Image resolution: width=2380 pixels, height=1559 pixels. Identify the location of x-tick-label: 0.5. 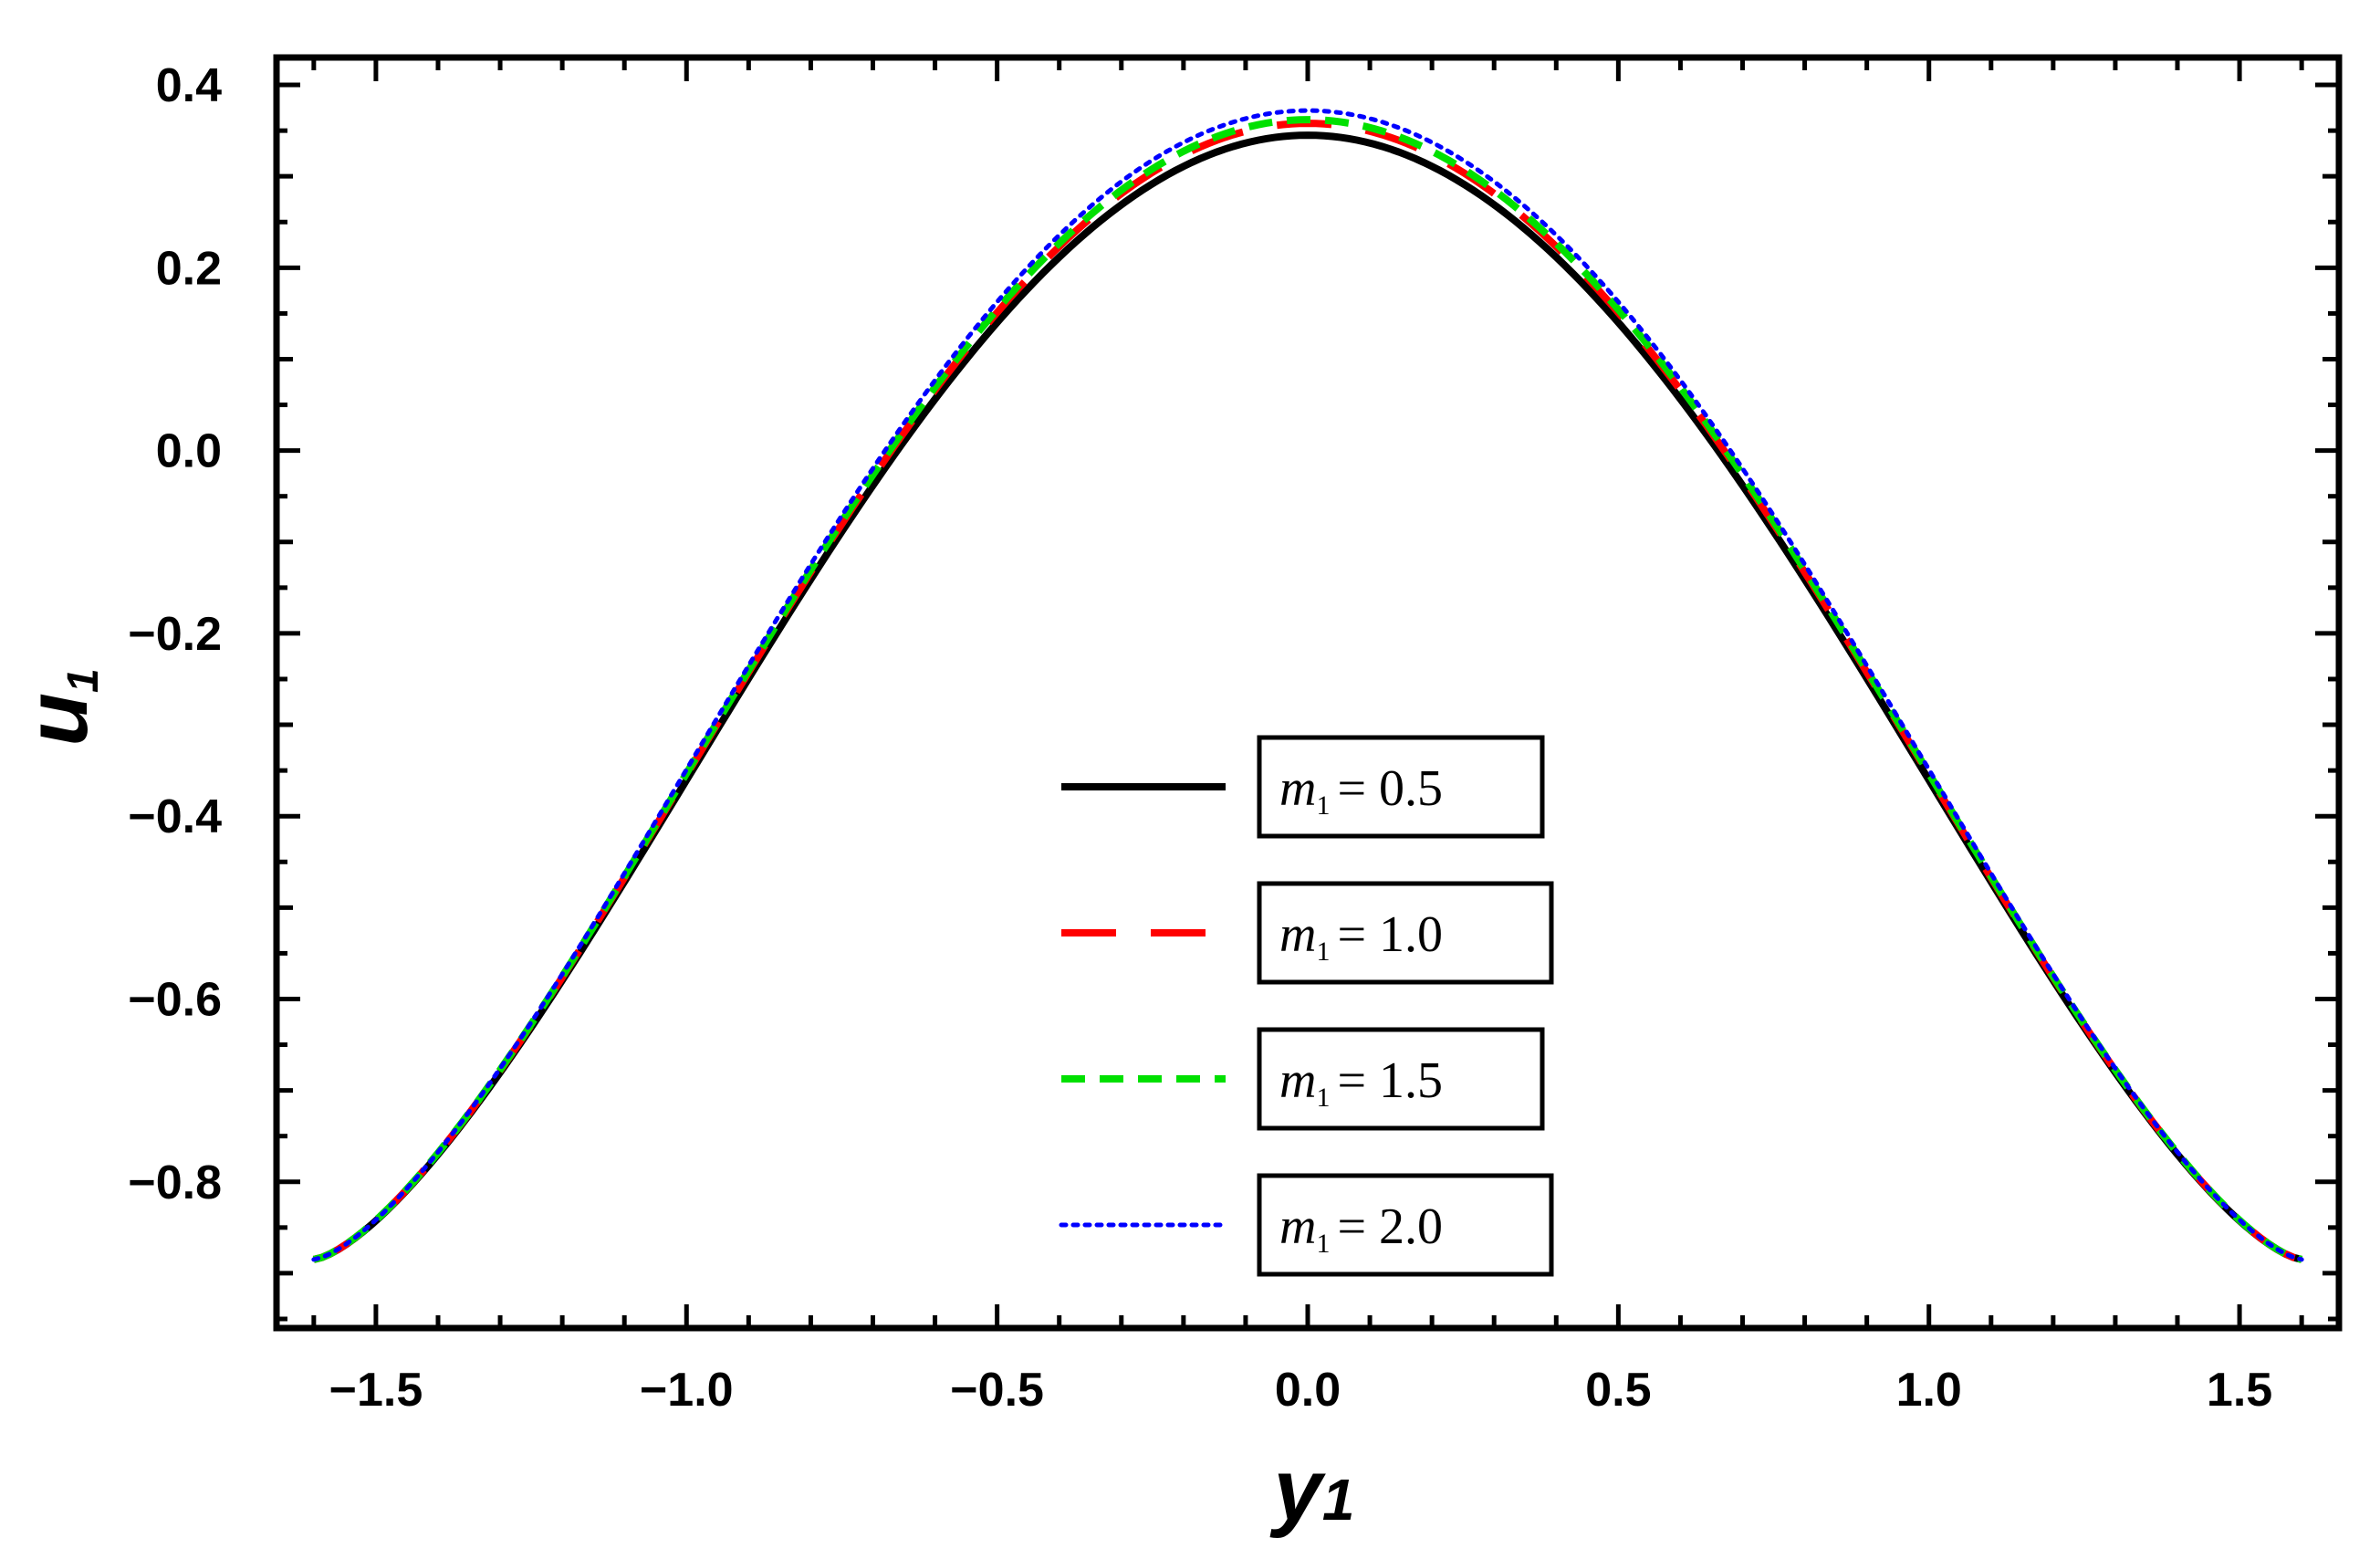
(1618, 1390).